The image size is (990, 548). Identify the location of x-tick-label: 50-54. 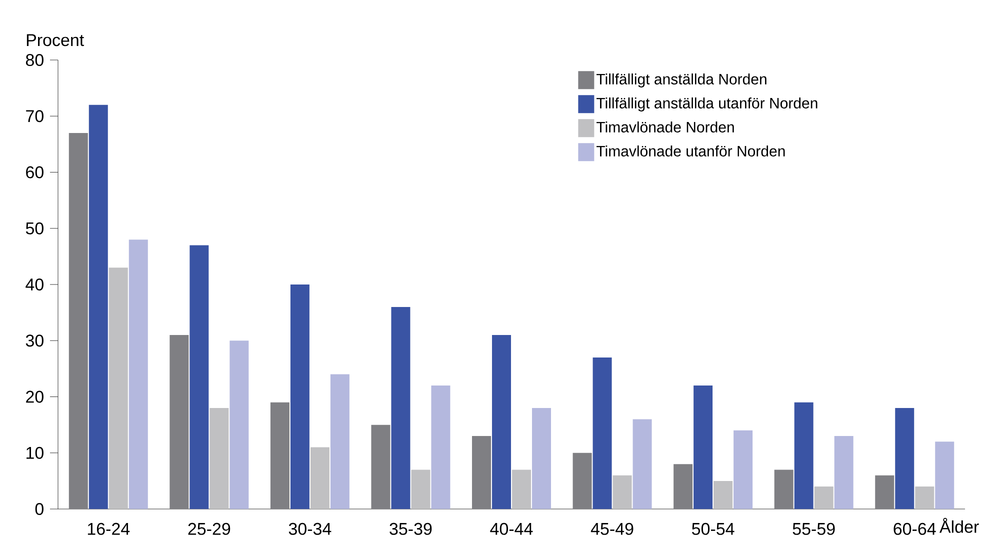
(713, 528).